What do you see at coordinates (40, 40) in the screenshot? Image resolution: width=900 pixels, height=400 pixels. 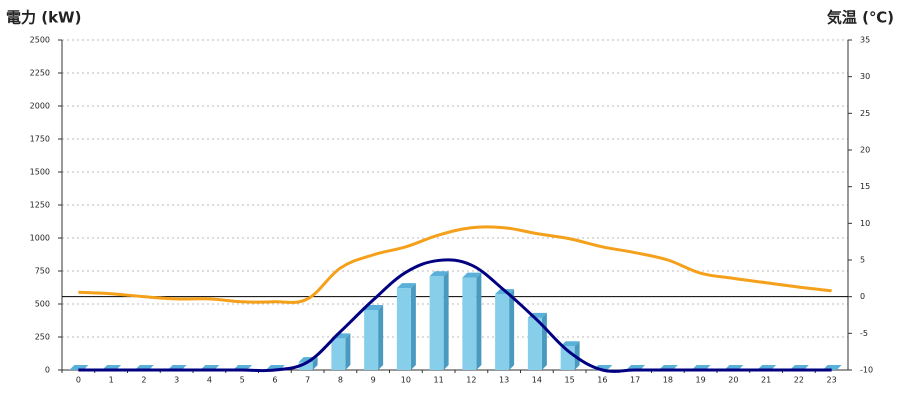 I see `y-tick-label: 2500` at bounding box center [40, 40].